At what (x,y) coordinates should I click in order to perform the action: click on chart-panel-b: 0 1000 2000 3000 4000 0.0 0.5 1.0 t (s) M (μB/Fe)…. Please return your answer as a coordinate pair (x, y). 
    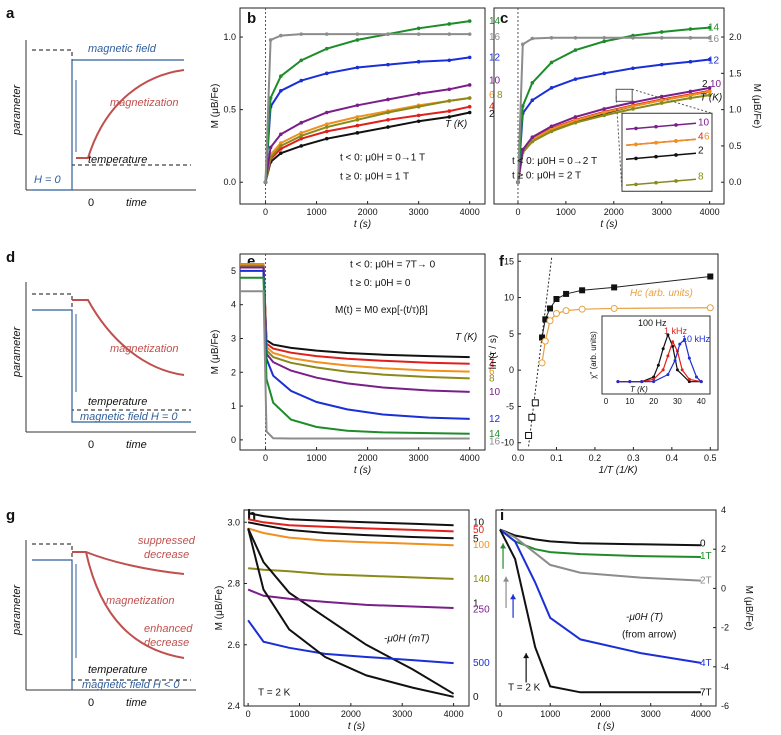
    Looking at the image, I should click on (356, 118).